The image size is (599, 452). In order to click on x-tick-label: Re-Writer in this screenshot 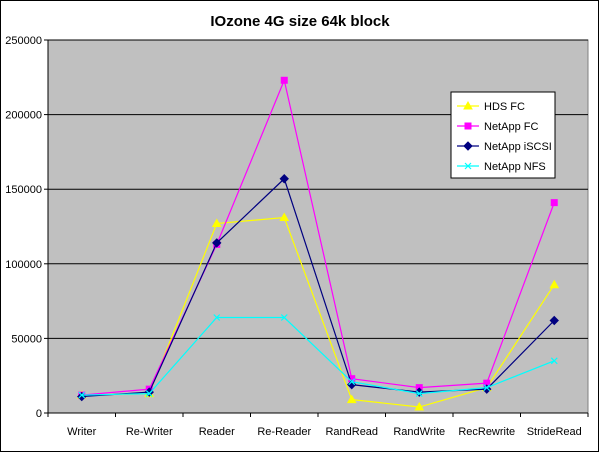, I will do `click(149, 432)`.